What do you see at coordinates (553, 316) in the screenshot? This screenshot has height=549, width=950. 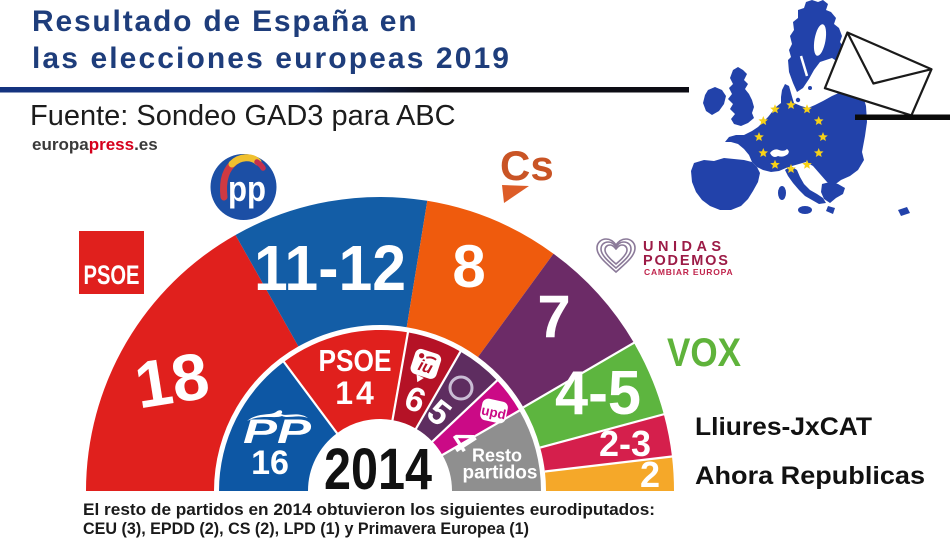 I see `svg-text: 7` at bounding box center [553, 316].